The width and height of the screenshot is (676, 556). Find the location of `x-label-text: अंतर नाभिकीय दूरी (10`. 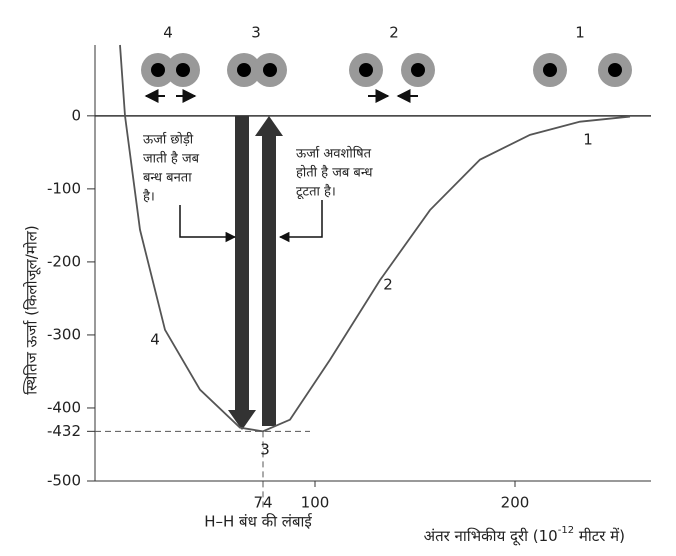

x-label-text: अंतर नाभिकीय दूरी (10 is located at coordinates (491, 536).